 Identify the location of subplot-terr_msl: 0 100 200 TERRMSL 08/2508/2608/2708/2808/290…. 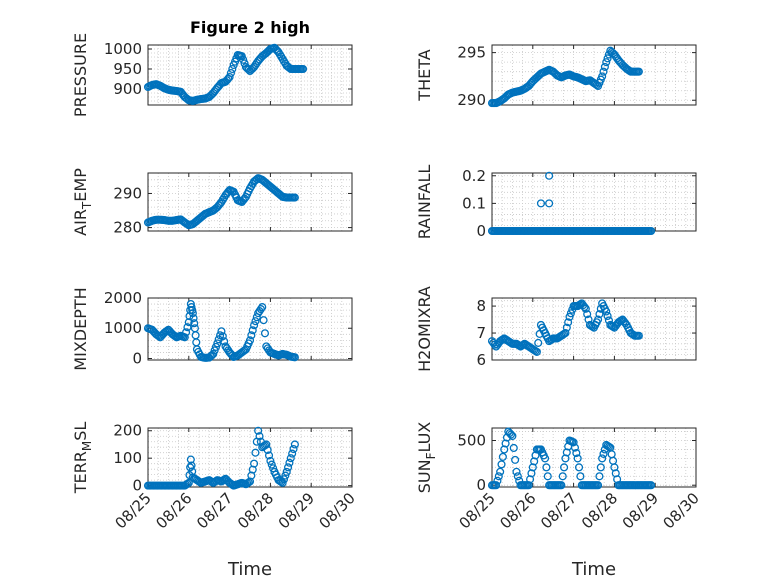
(215, 501).